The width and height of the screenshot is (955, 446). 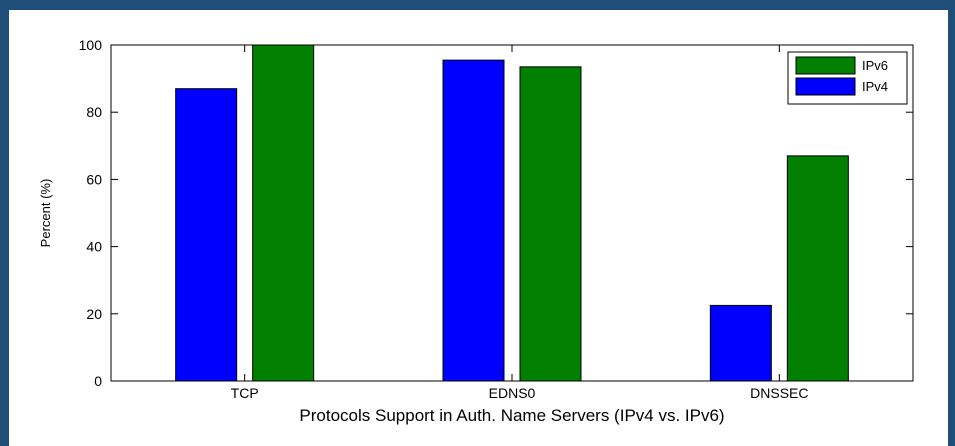 I want to click on legend-swatch-ipv4, so click(x=825, y=86).